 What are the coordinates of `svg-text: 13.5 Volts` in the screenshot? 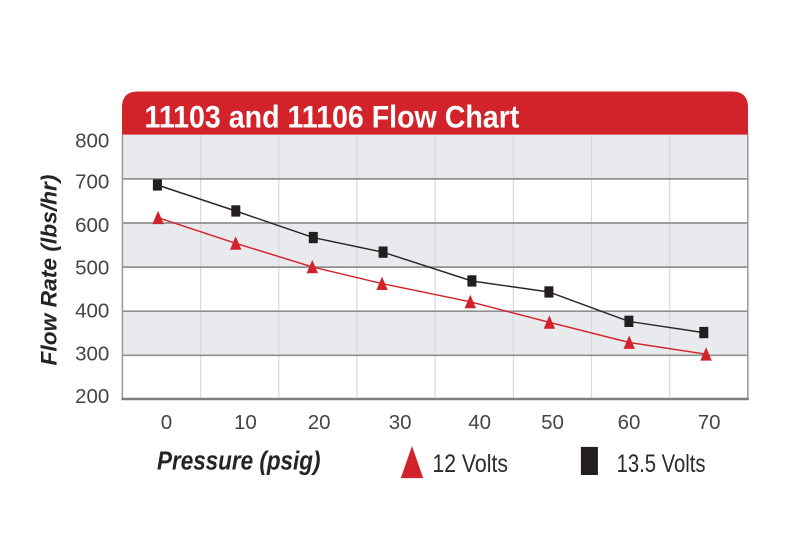 It's located at (661, 463).